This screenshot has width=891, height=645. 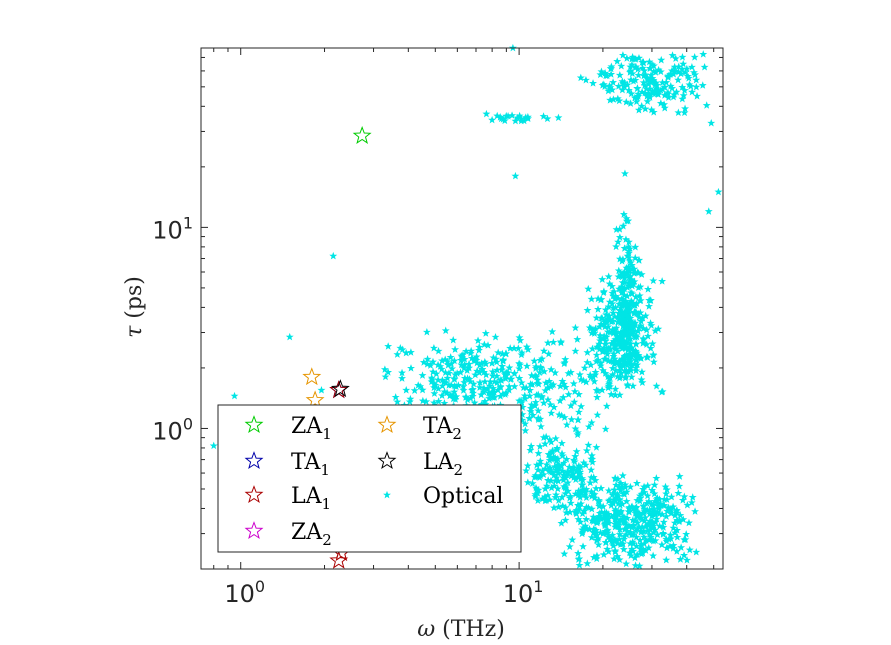 I want to click on legend-label: ZA2, so click(x=311, y=534).